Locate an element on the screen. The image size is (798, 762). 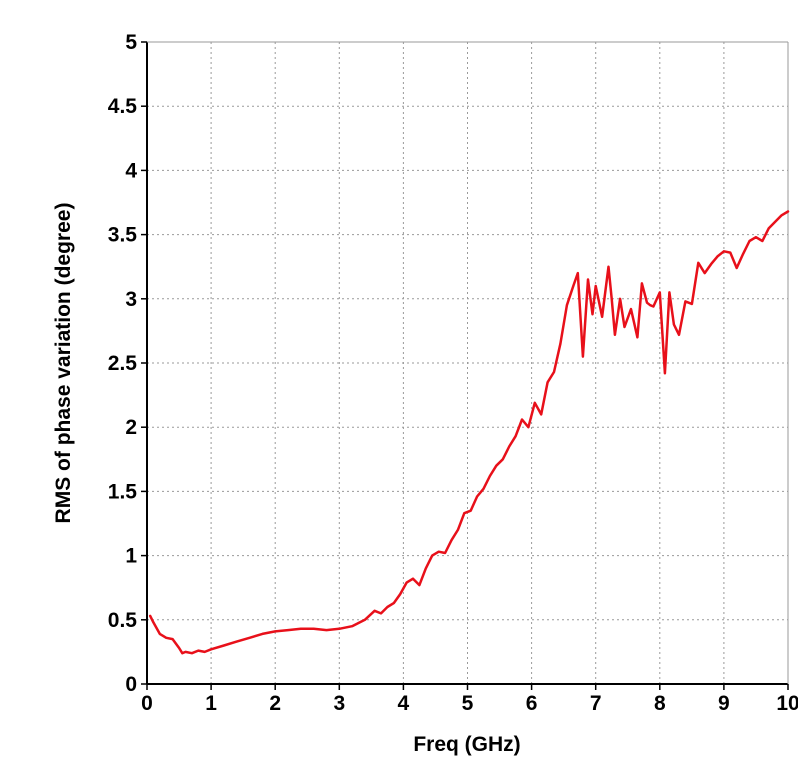
x-tick-label: 2 is located at coordinates (275, 703).